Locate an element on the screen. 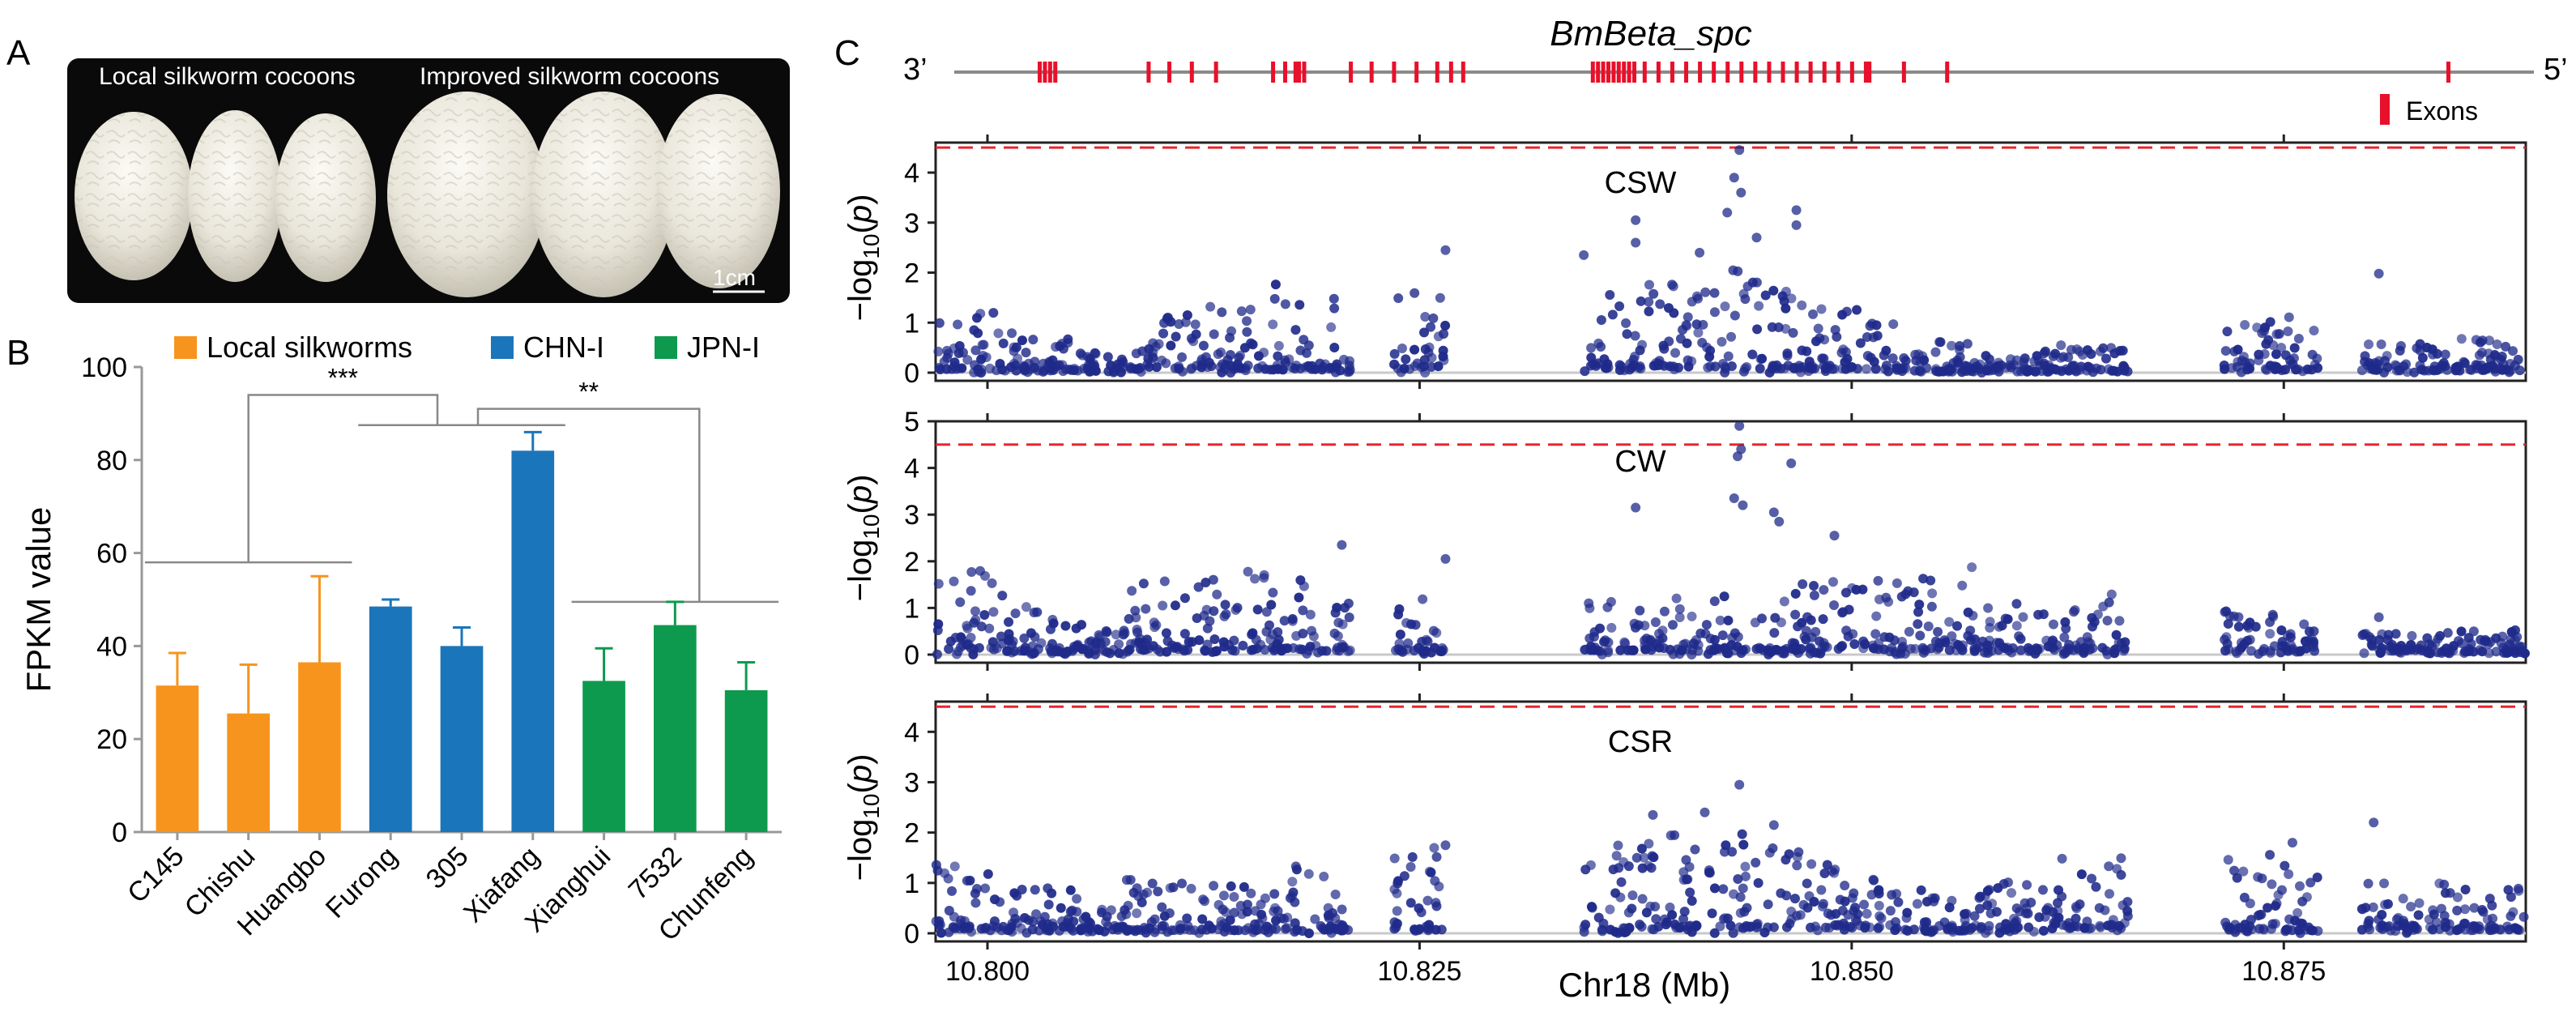 This screenshot has height=1020, width=2576. plot-frame is located at coordinates (1730, 821).